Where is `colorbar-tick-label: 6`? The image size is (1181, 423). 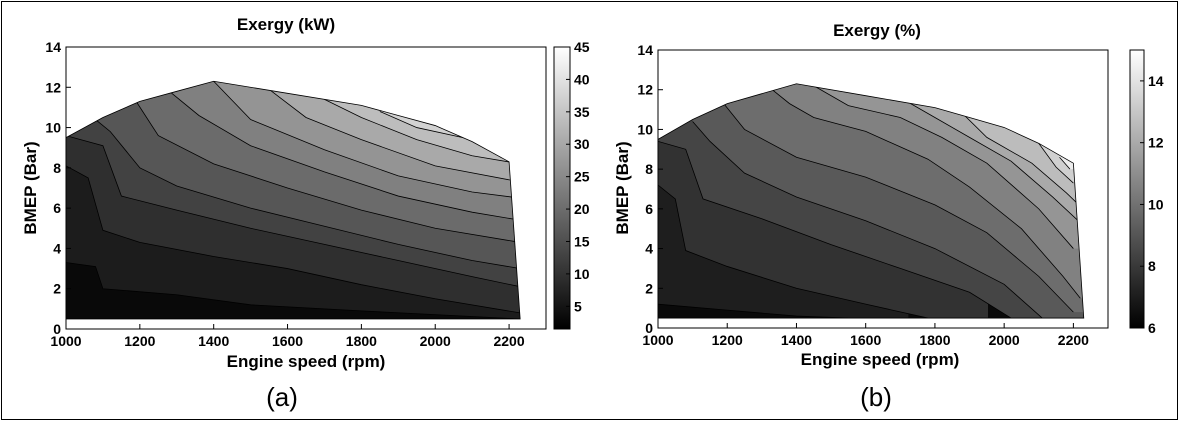 colorbar-tick-label: 6 is located at coordinates (1152, 328).